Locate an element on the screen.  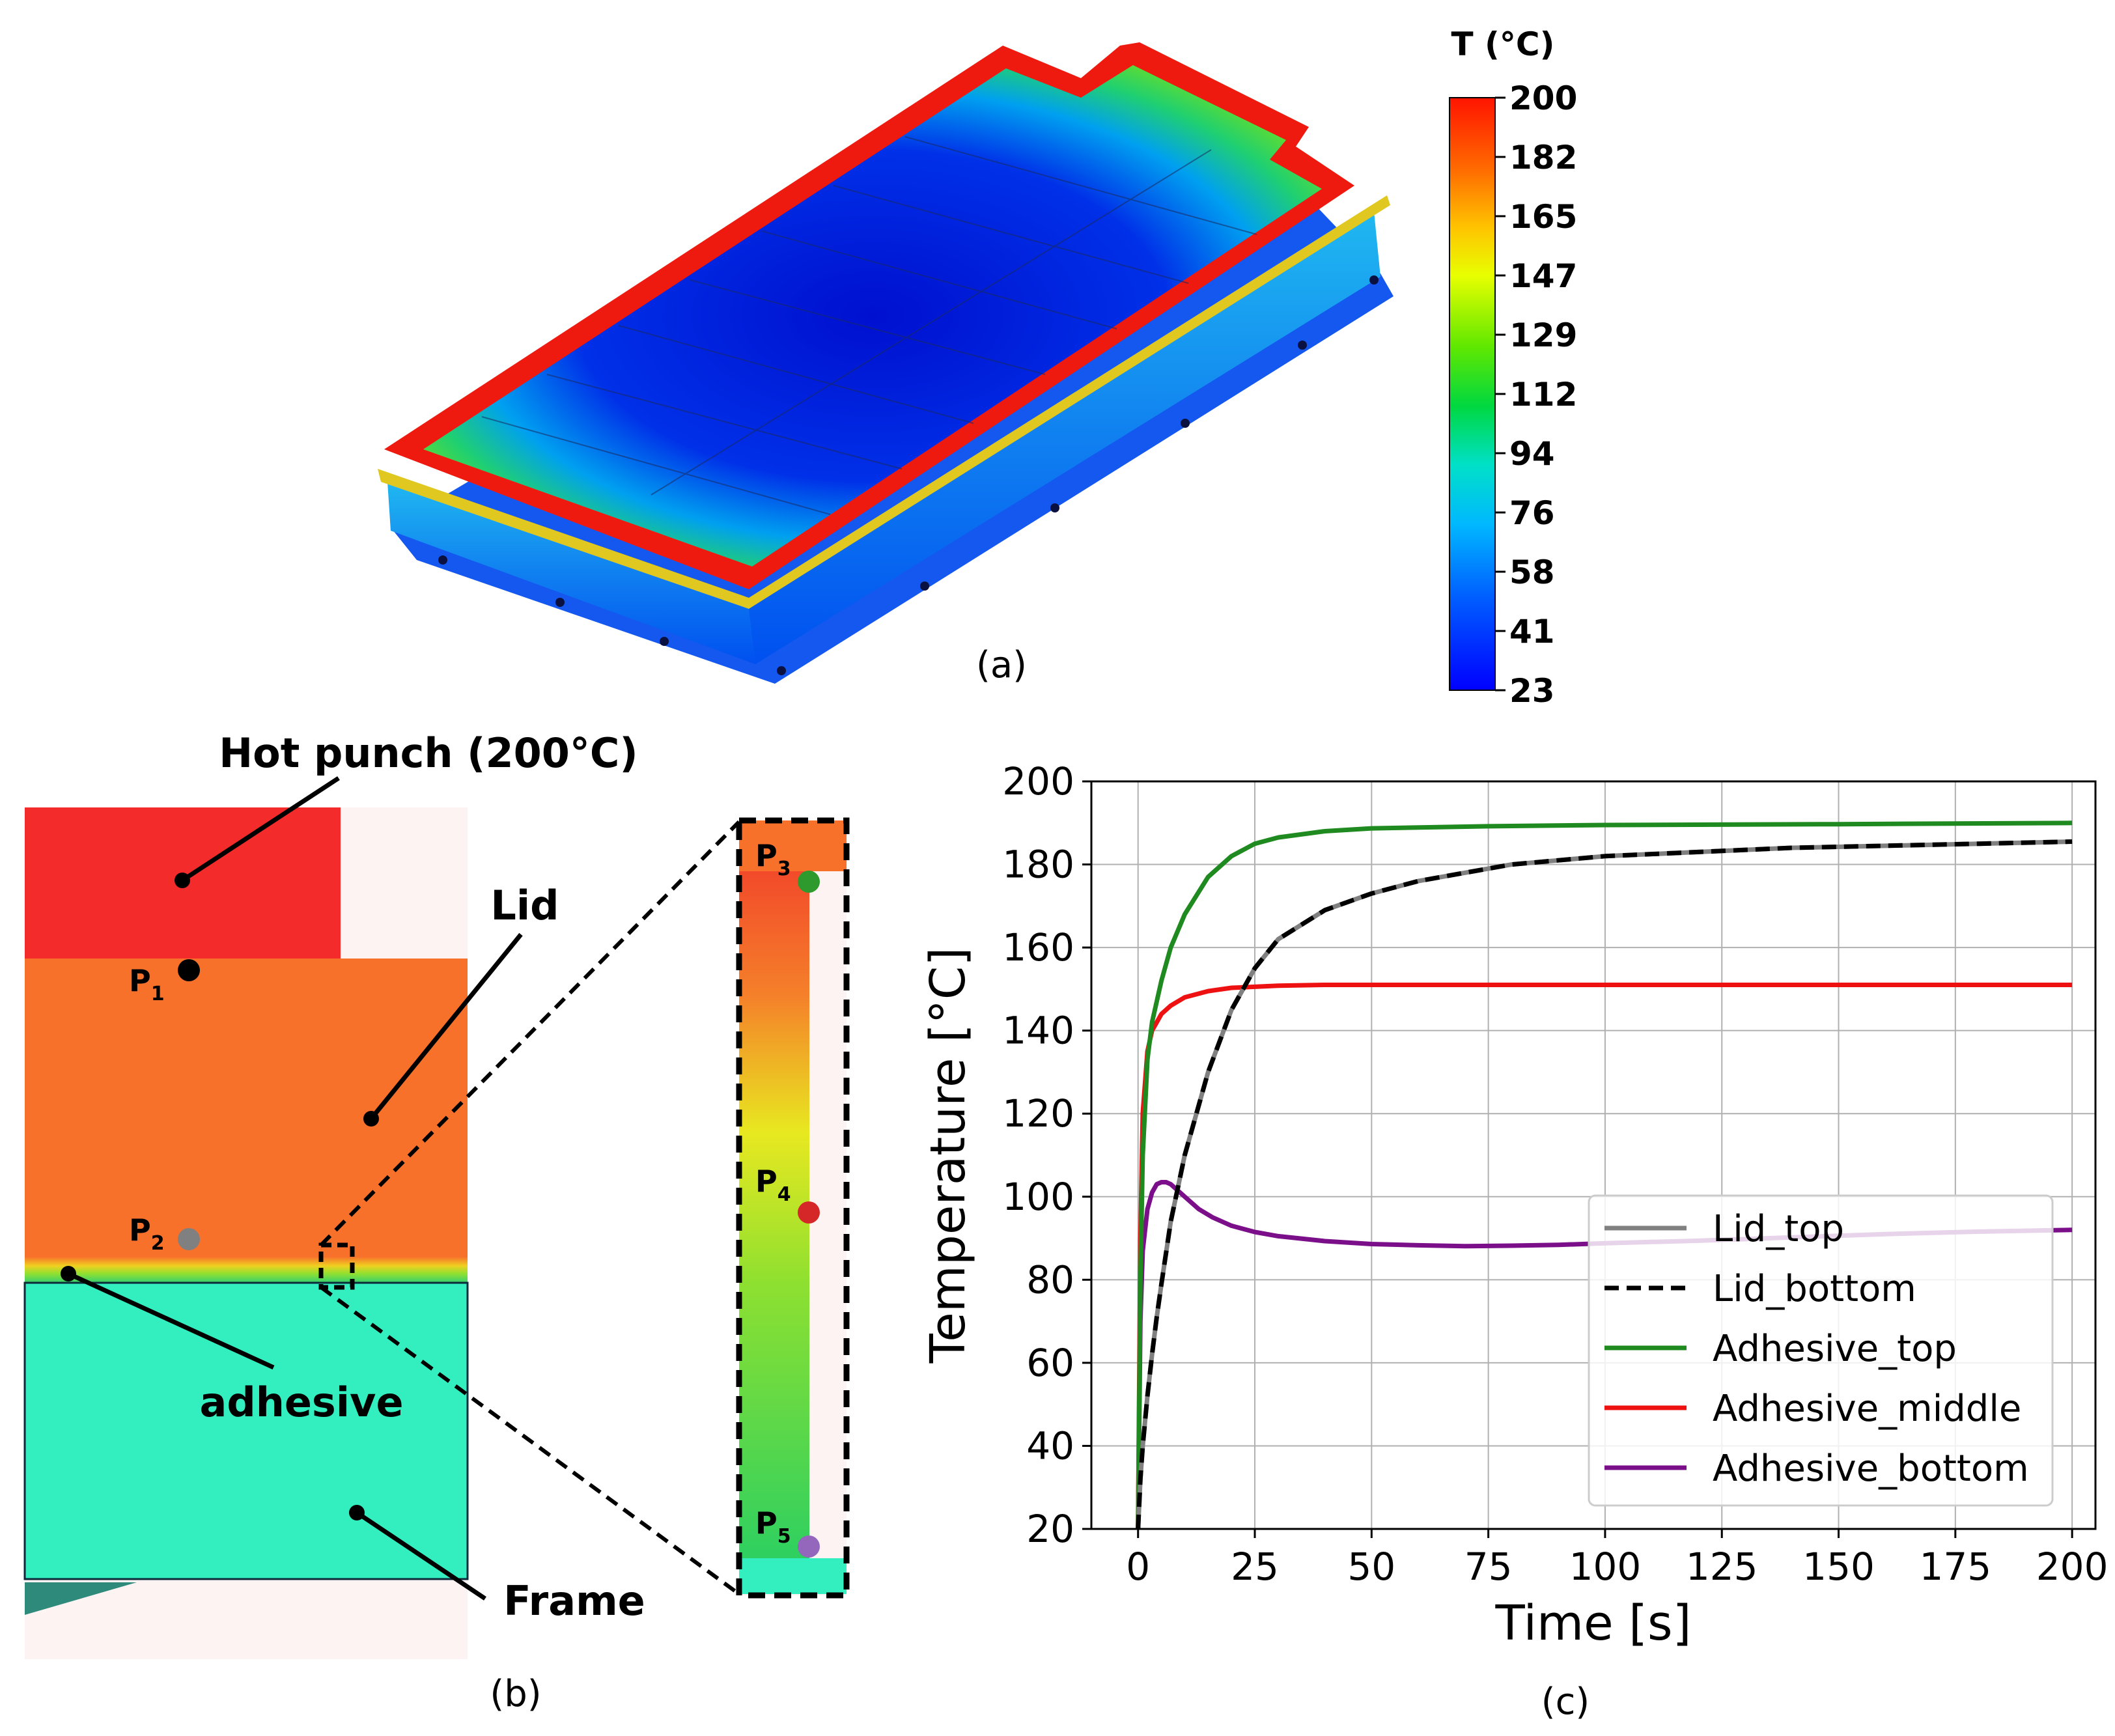
colorbar-tick-label: 112 is located at coordinates (1543, 395).